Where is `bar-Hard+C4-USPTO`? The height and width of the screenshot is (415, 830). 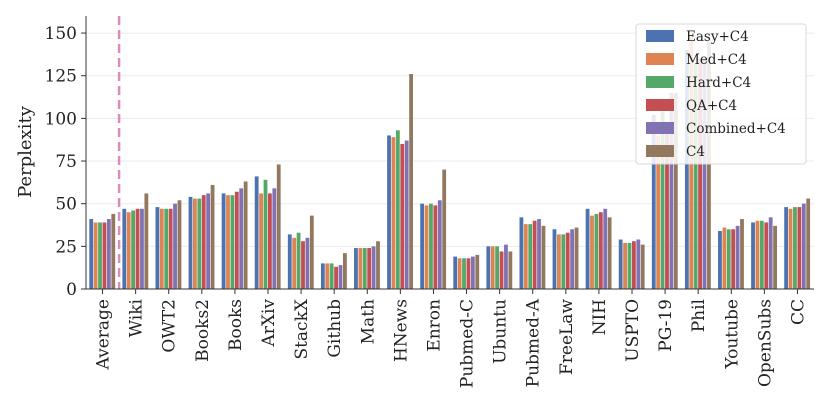 bar-Hard+C4-USPTO is located at coordinates (629, 265).